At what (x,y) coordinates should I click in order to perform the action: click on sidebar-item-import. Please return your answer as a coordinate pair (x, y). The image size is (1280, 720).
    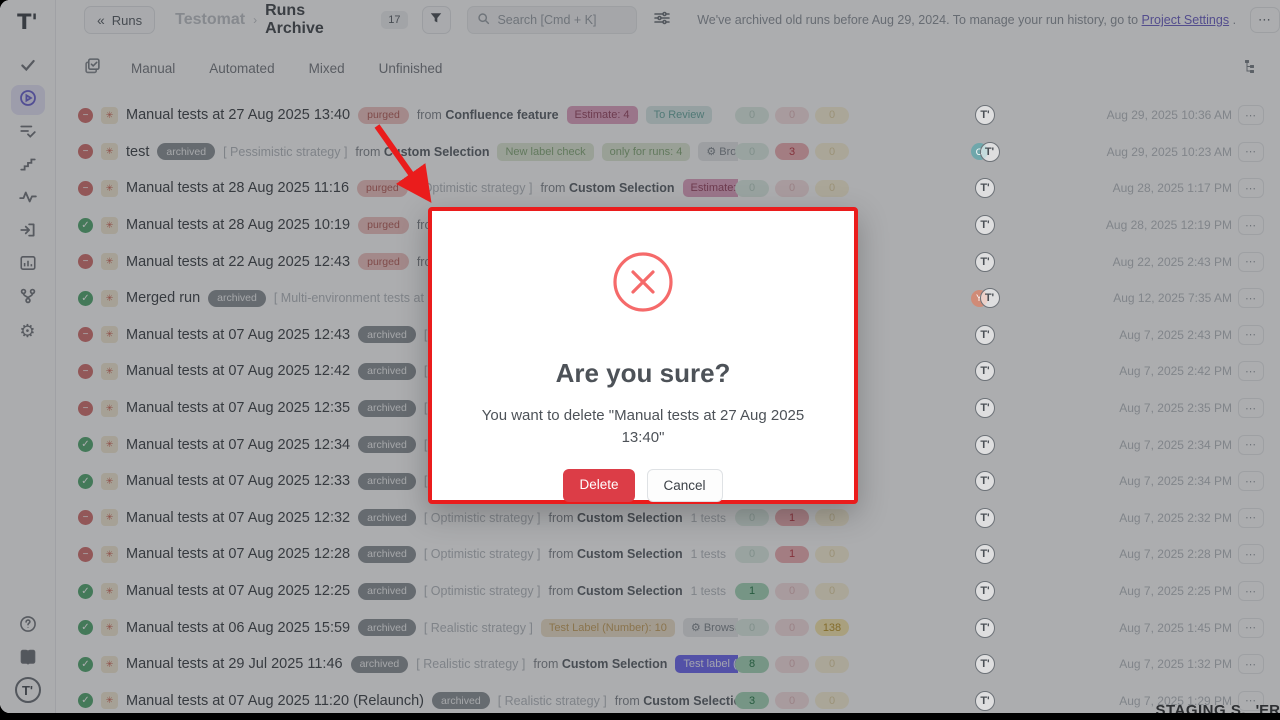
    Looking at the image, I should click on (28, 232).